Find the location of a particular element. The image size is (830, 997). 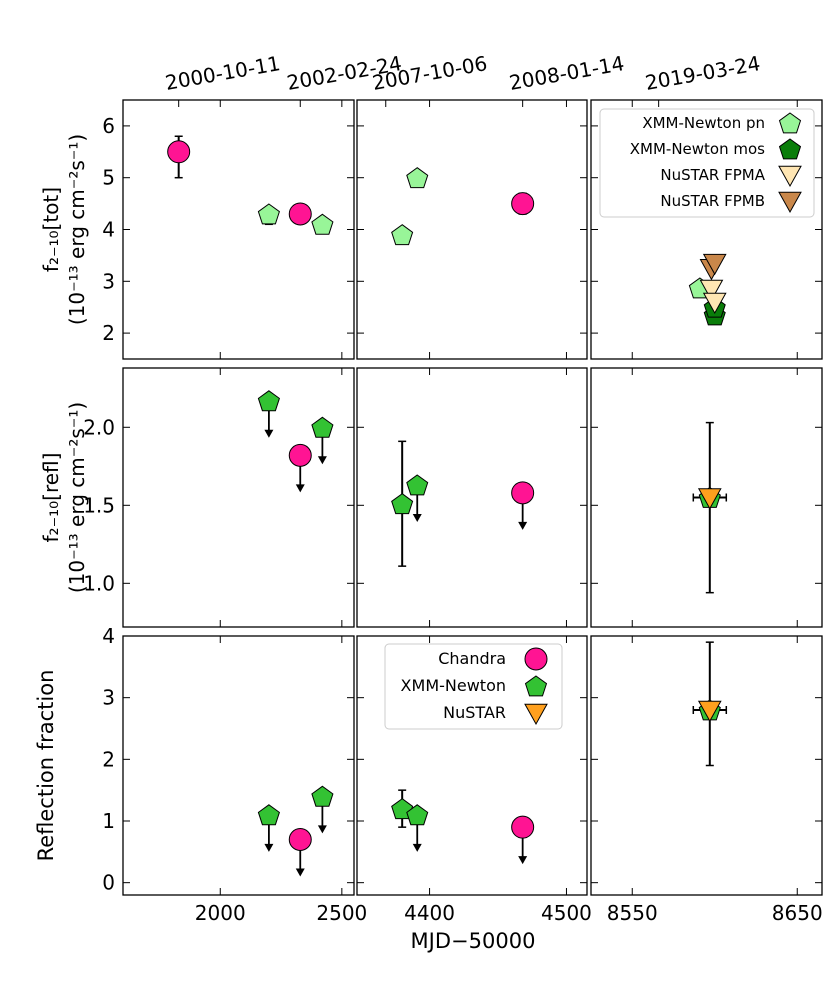

y-axis-label: f₂₋₁₀[tot] is located at coordinates (51, 229).